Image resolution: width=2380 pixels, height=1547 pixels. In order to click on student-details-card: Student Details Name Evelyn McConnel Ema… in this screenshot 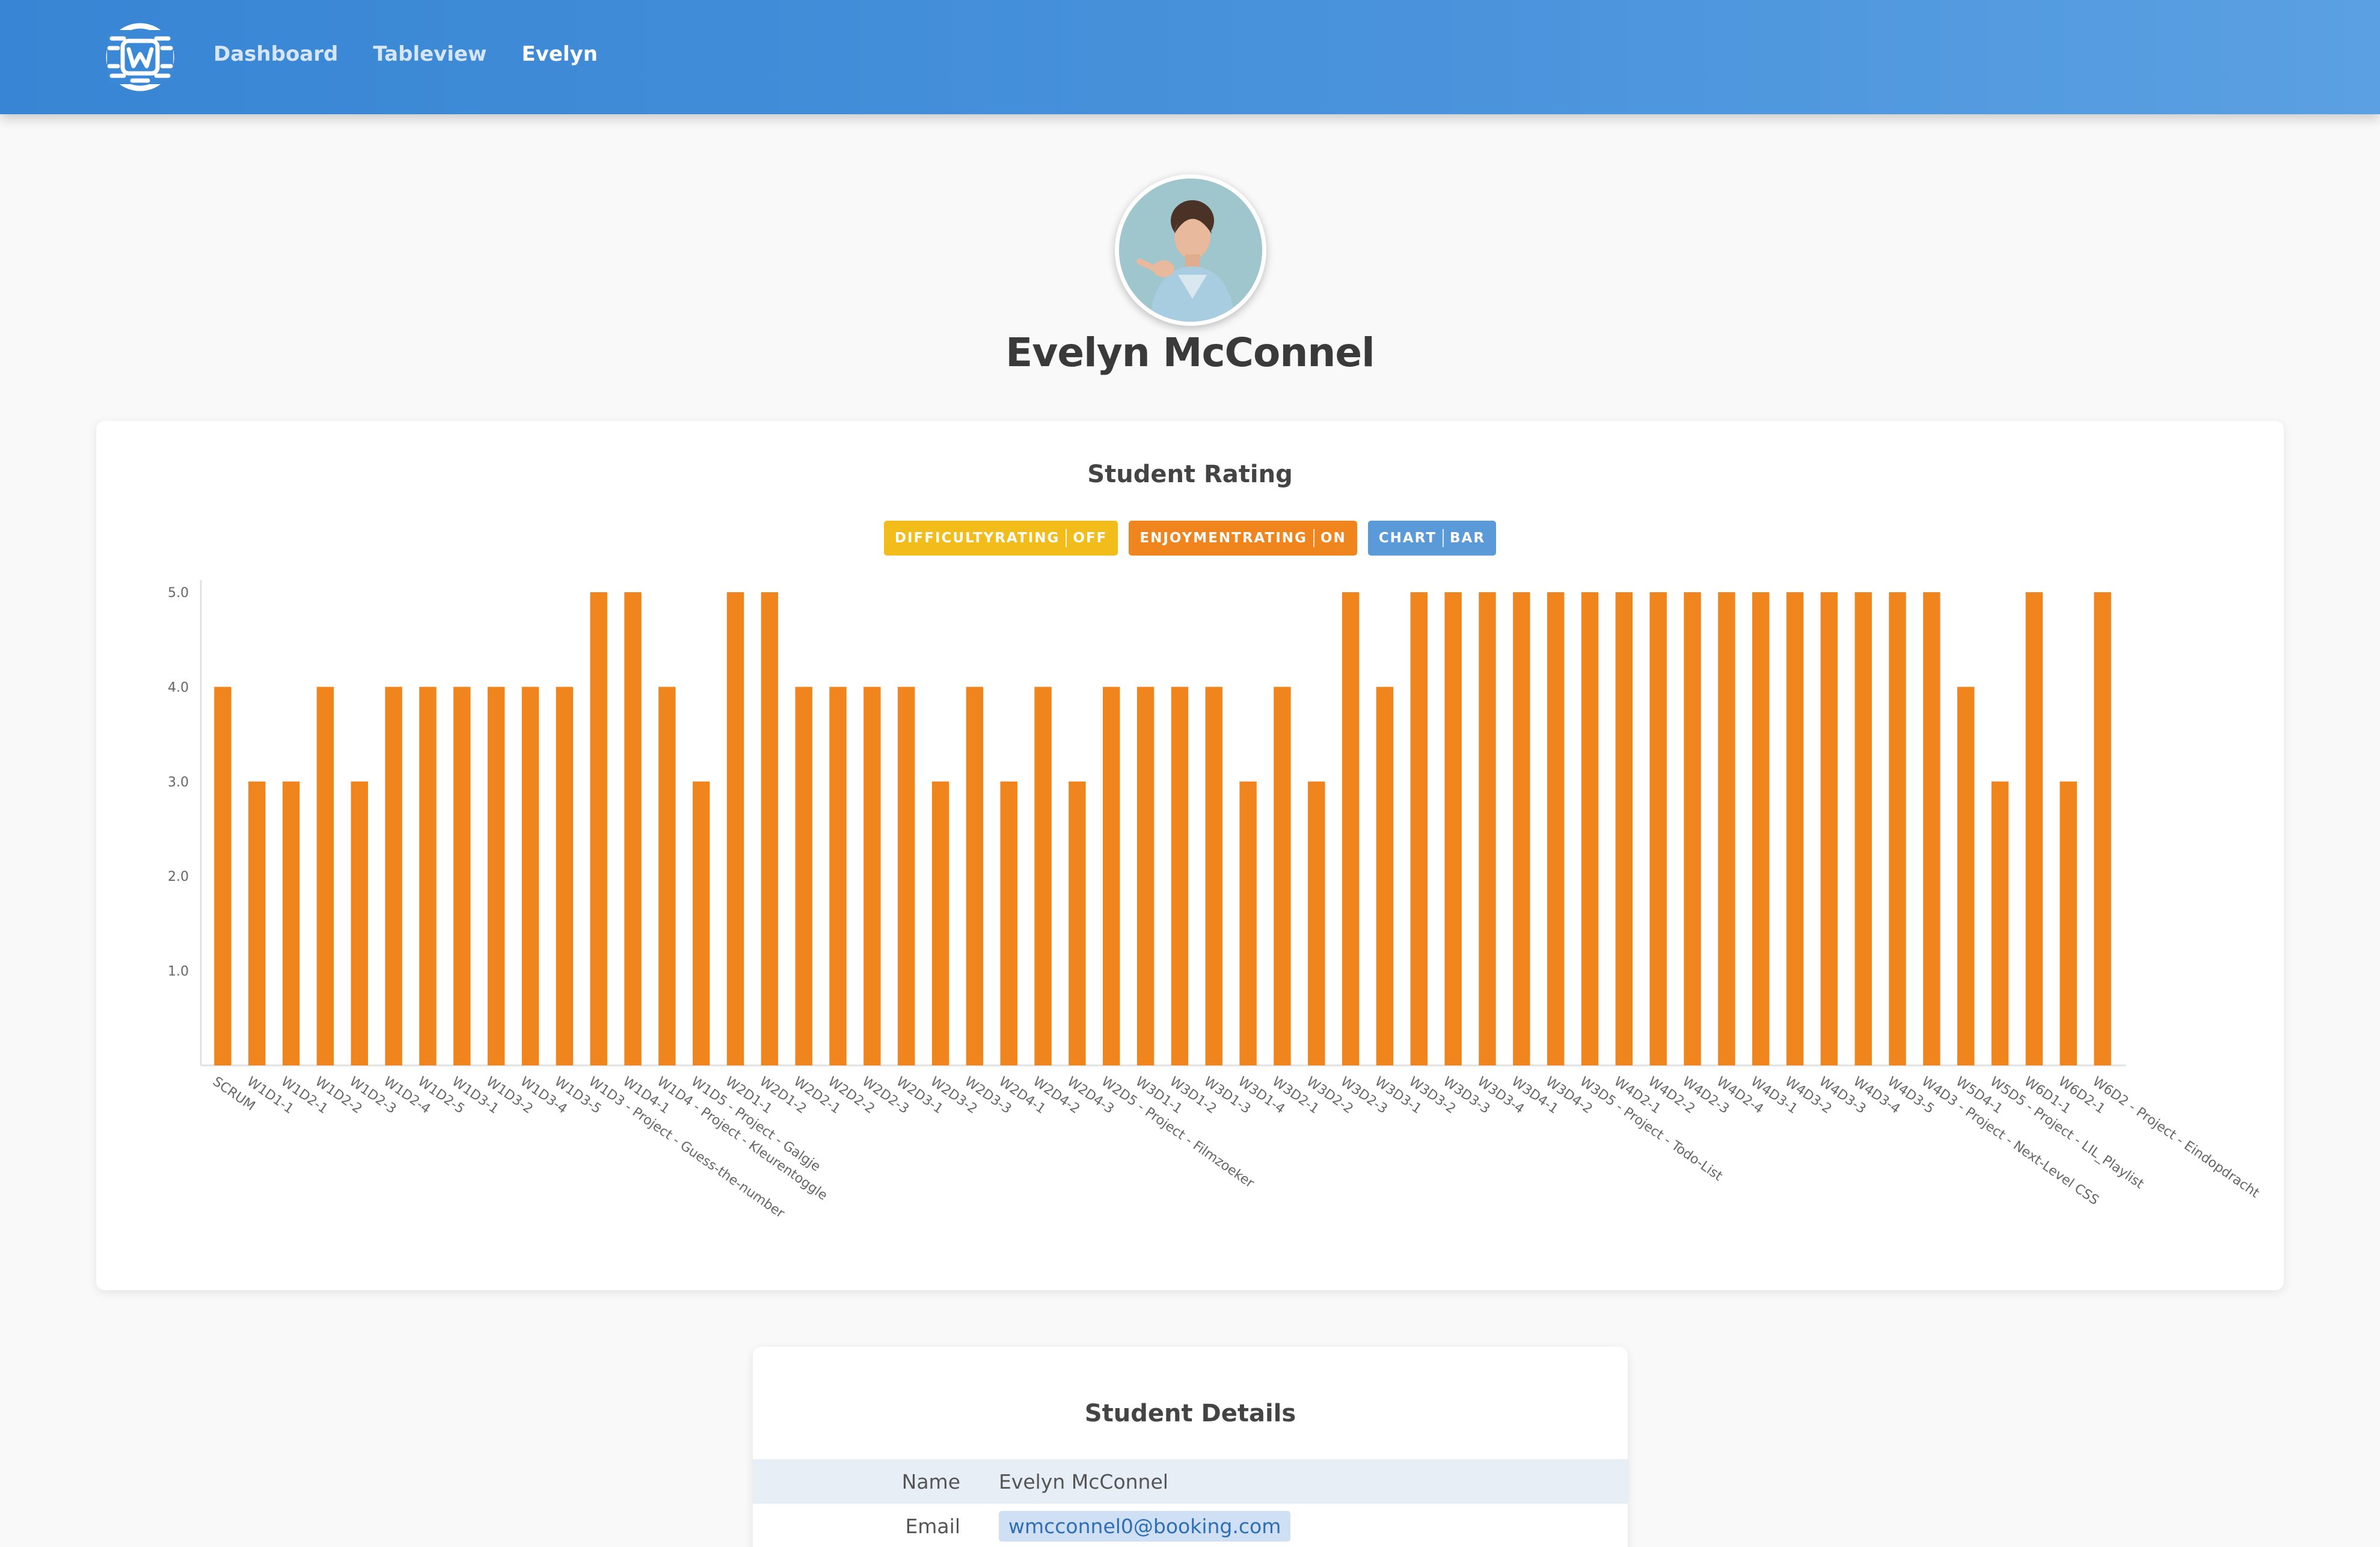, I will do `click(1190, 1447)`.